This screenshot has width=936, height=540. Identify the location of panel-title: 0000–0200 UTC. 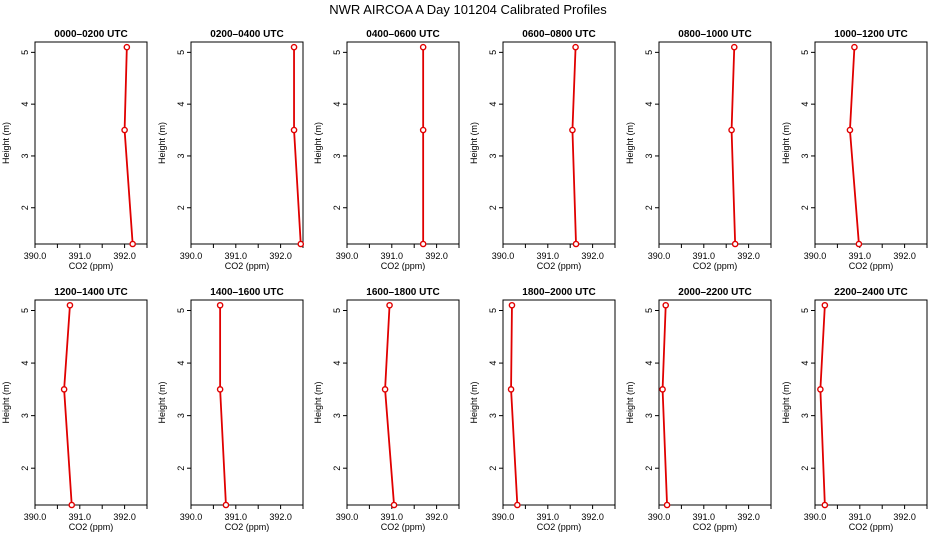
(90, 34).